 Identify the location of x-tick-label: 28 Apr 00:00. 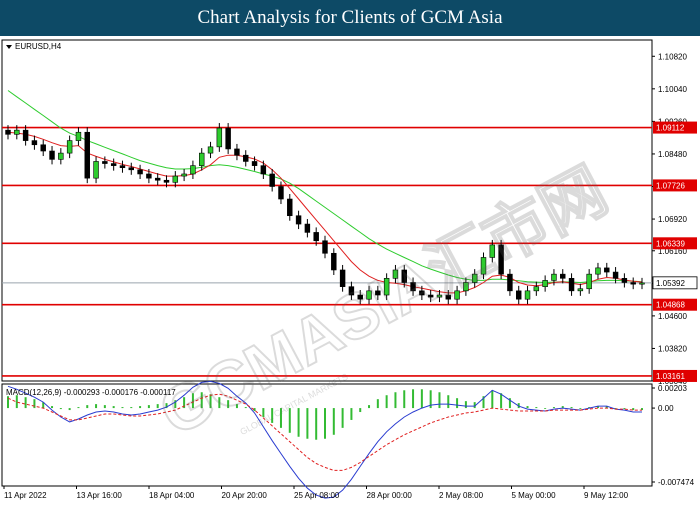
(390, 495).